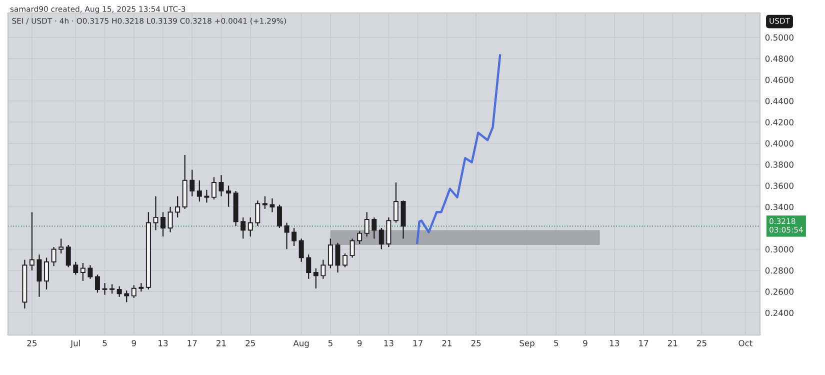 This screenshot has height=375, width=825. Describe the element at coordinates (779, 270) in the screenshot. I see `y-tick-label: 0.2800` at that location.